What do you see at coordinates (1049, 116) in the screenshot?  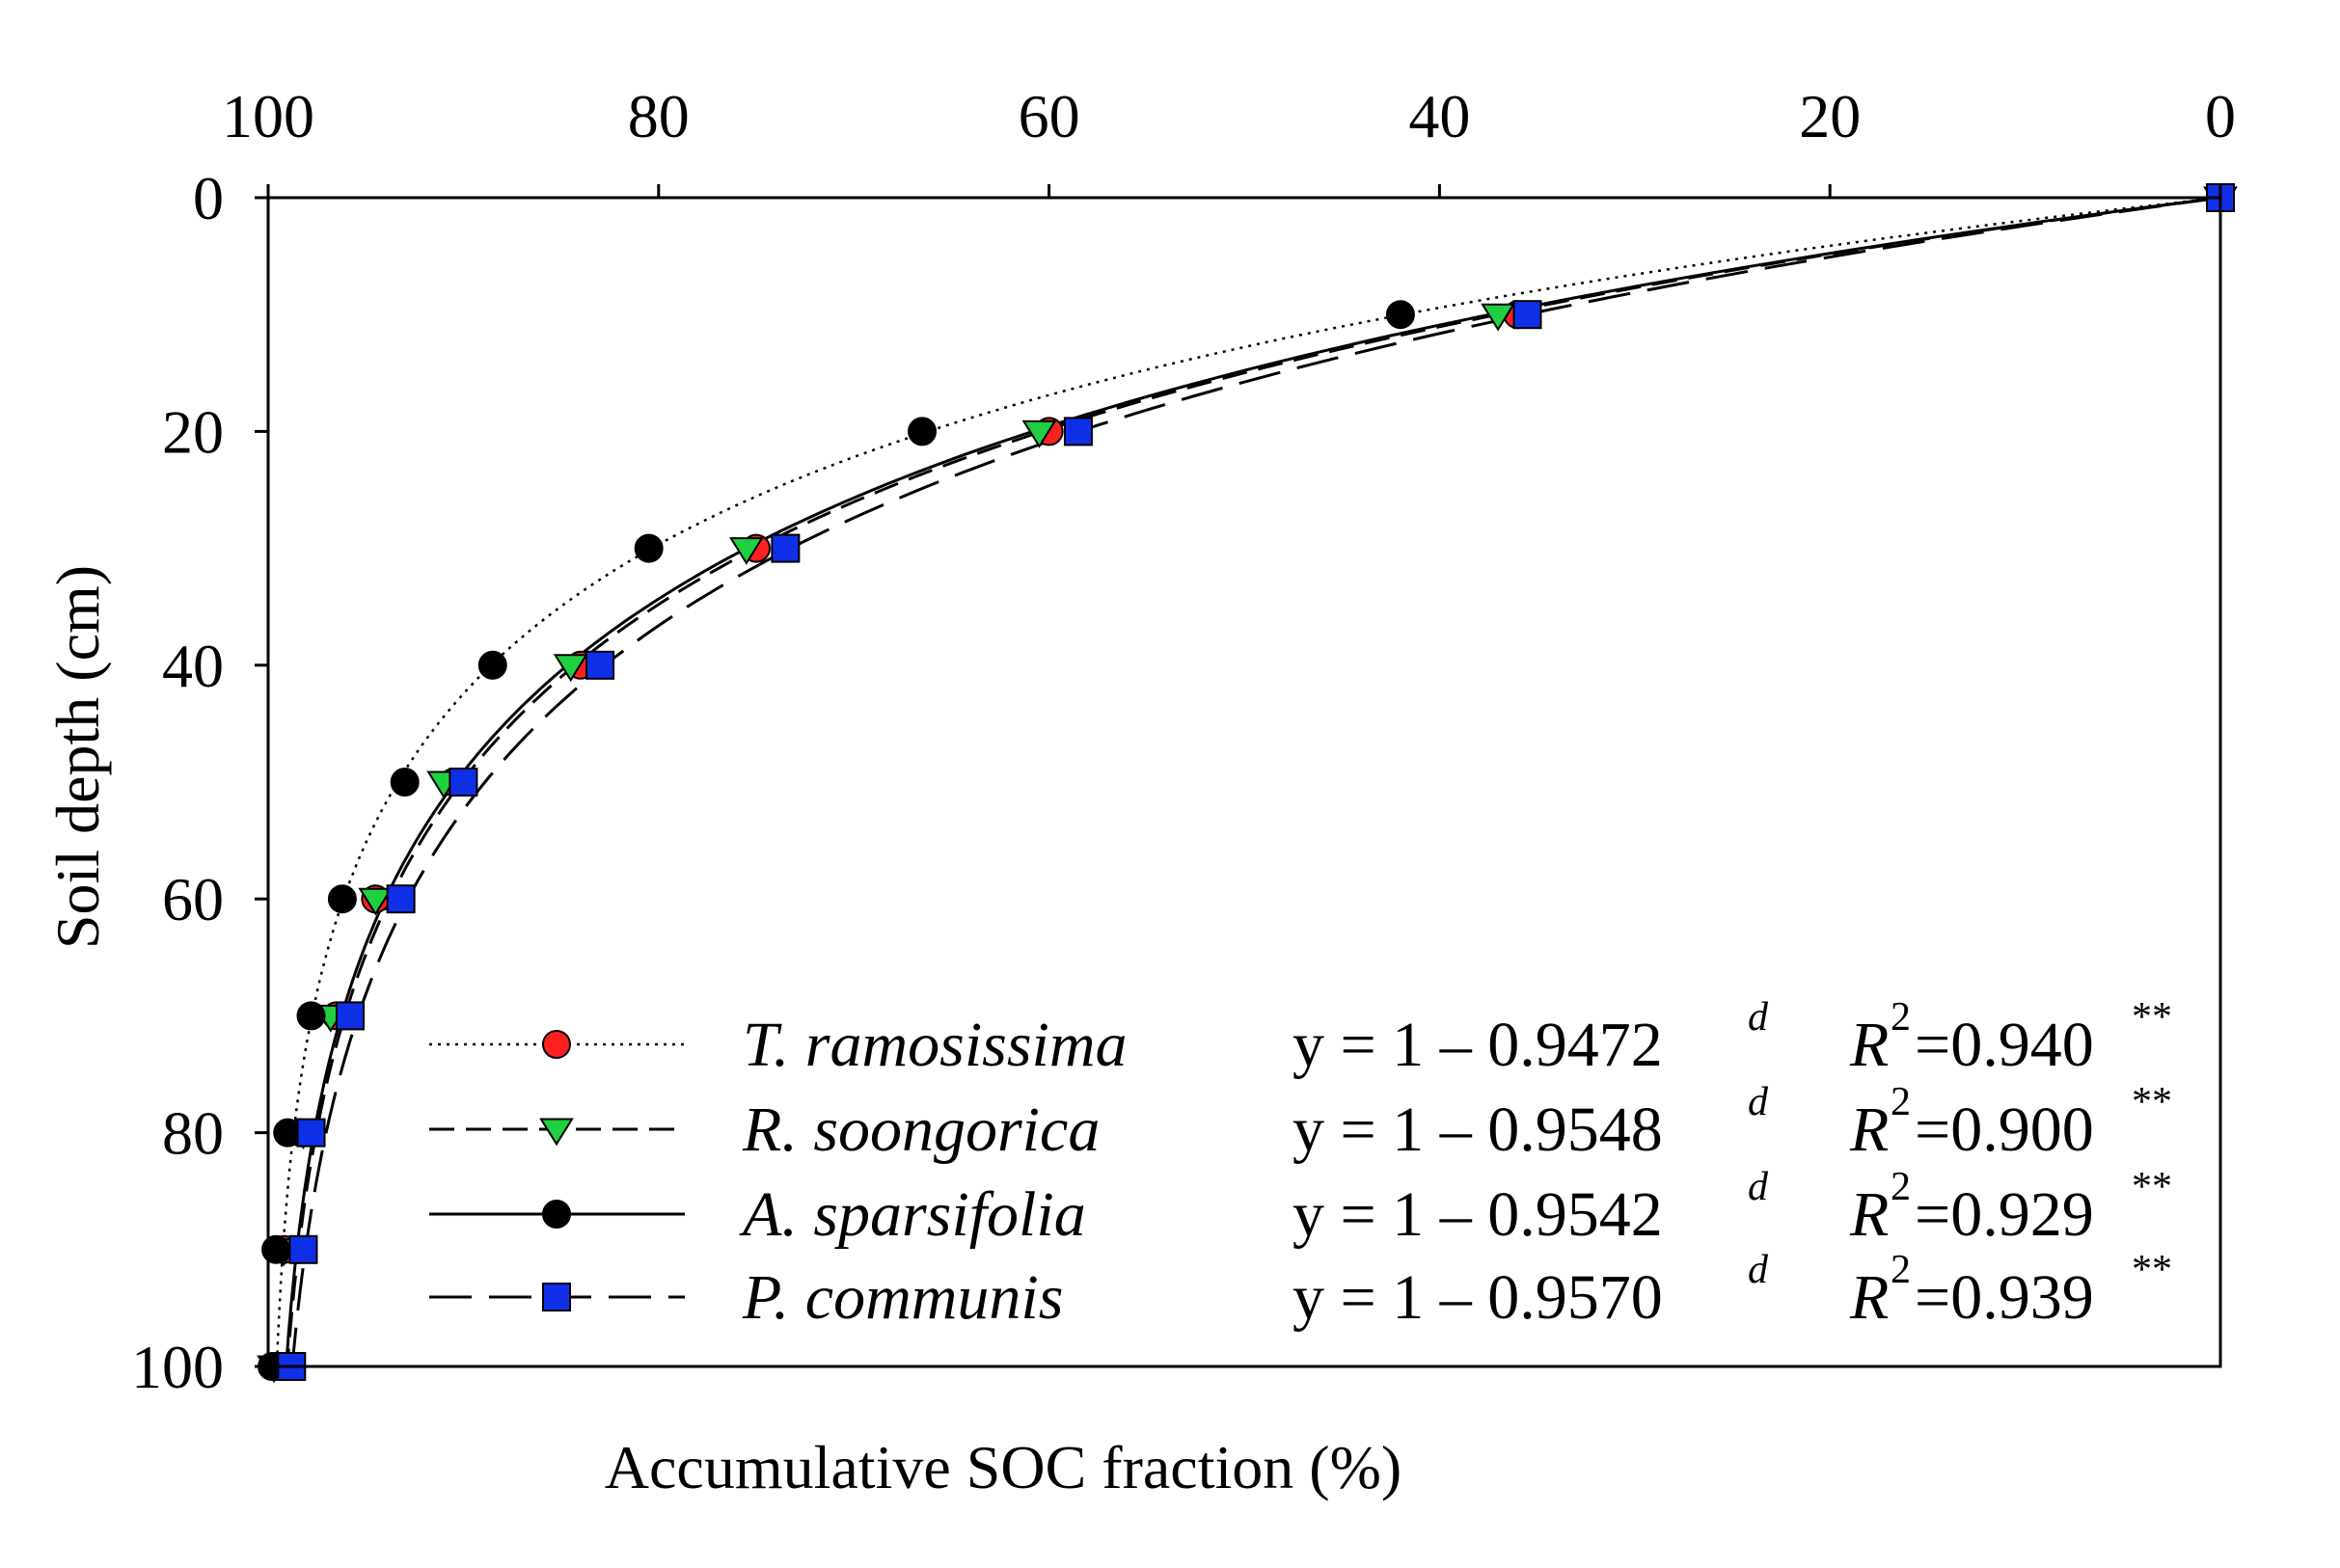 I see `x-tick-label: 60` at bounding box center [1049, 116].